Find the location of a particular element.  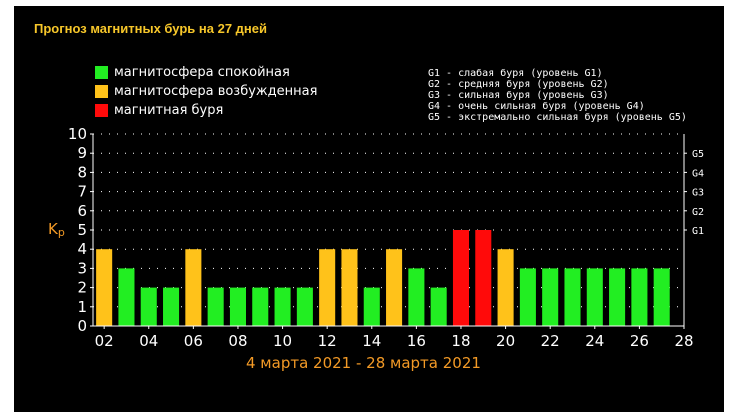

storm-level-g1: G1 - слабая буря (уровень G1) is located at coordinates (515, 73).